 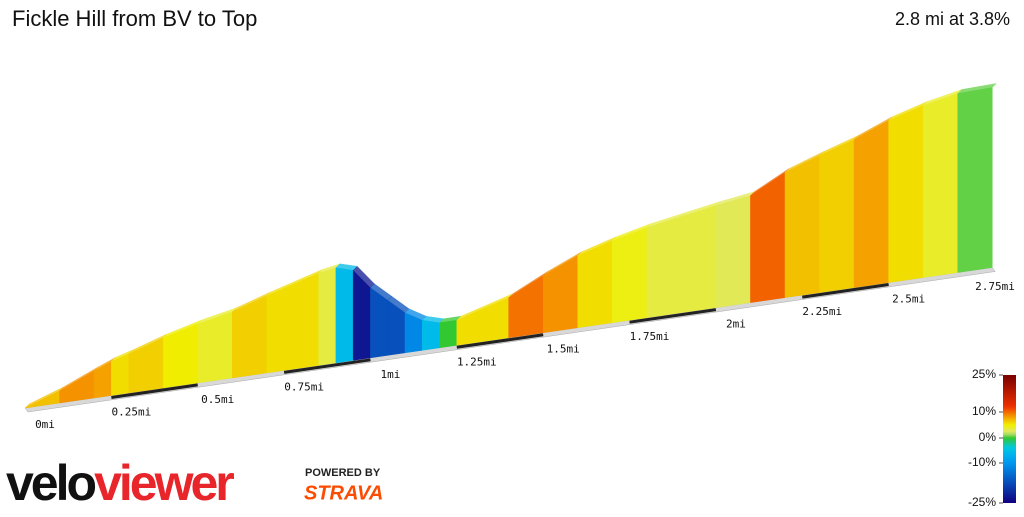 What do you see at coordinates (650, 336) in the screenshot?
I see `x-tick-label: 1.75mi` at bounding box center [650, 336].